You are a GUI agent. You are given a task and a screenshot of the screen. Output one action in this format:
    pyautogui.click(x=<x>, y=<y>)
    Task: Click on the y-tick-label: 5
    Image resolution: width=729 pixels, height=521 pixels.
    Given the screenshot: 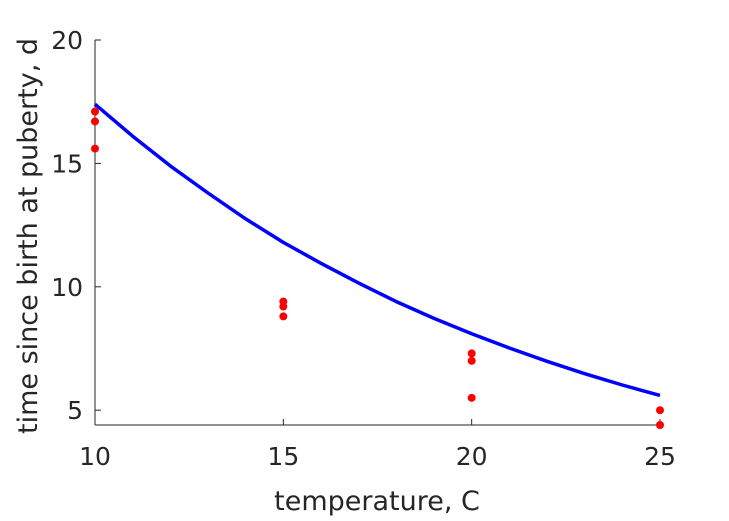 What is the action you would take?
    pyautogui.click(x=75, y=410)
    